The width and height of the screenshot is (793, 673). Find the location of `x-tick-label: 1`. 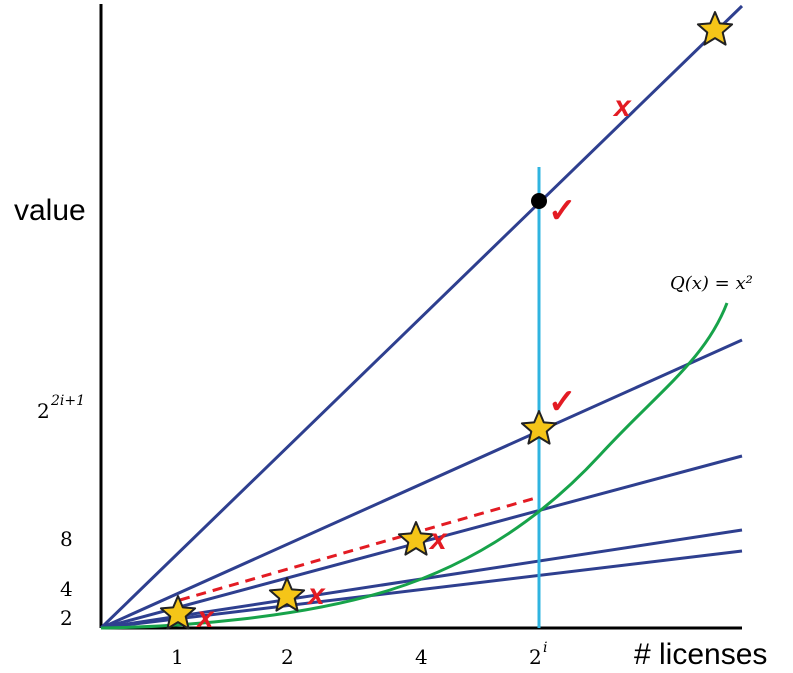

x-tick-label: 1 is located at coordinates (177, 657).